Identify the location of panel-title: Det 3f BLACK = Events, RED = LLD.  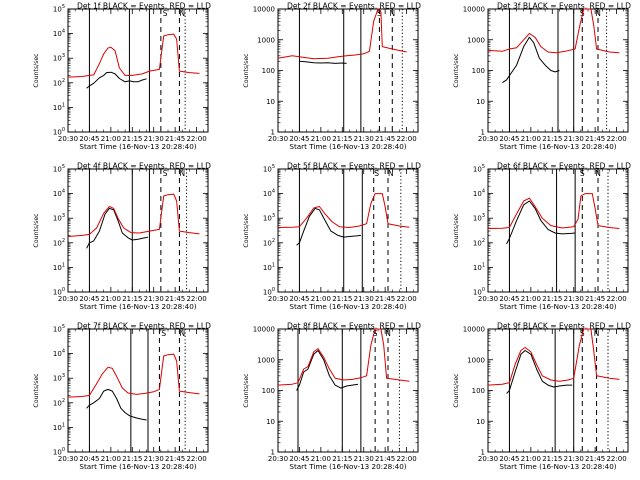
(564, 6).